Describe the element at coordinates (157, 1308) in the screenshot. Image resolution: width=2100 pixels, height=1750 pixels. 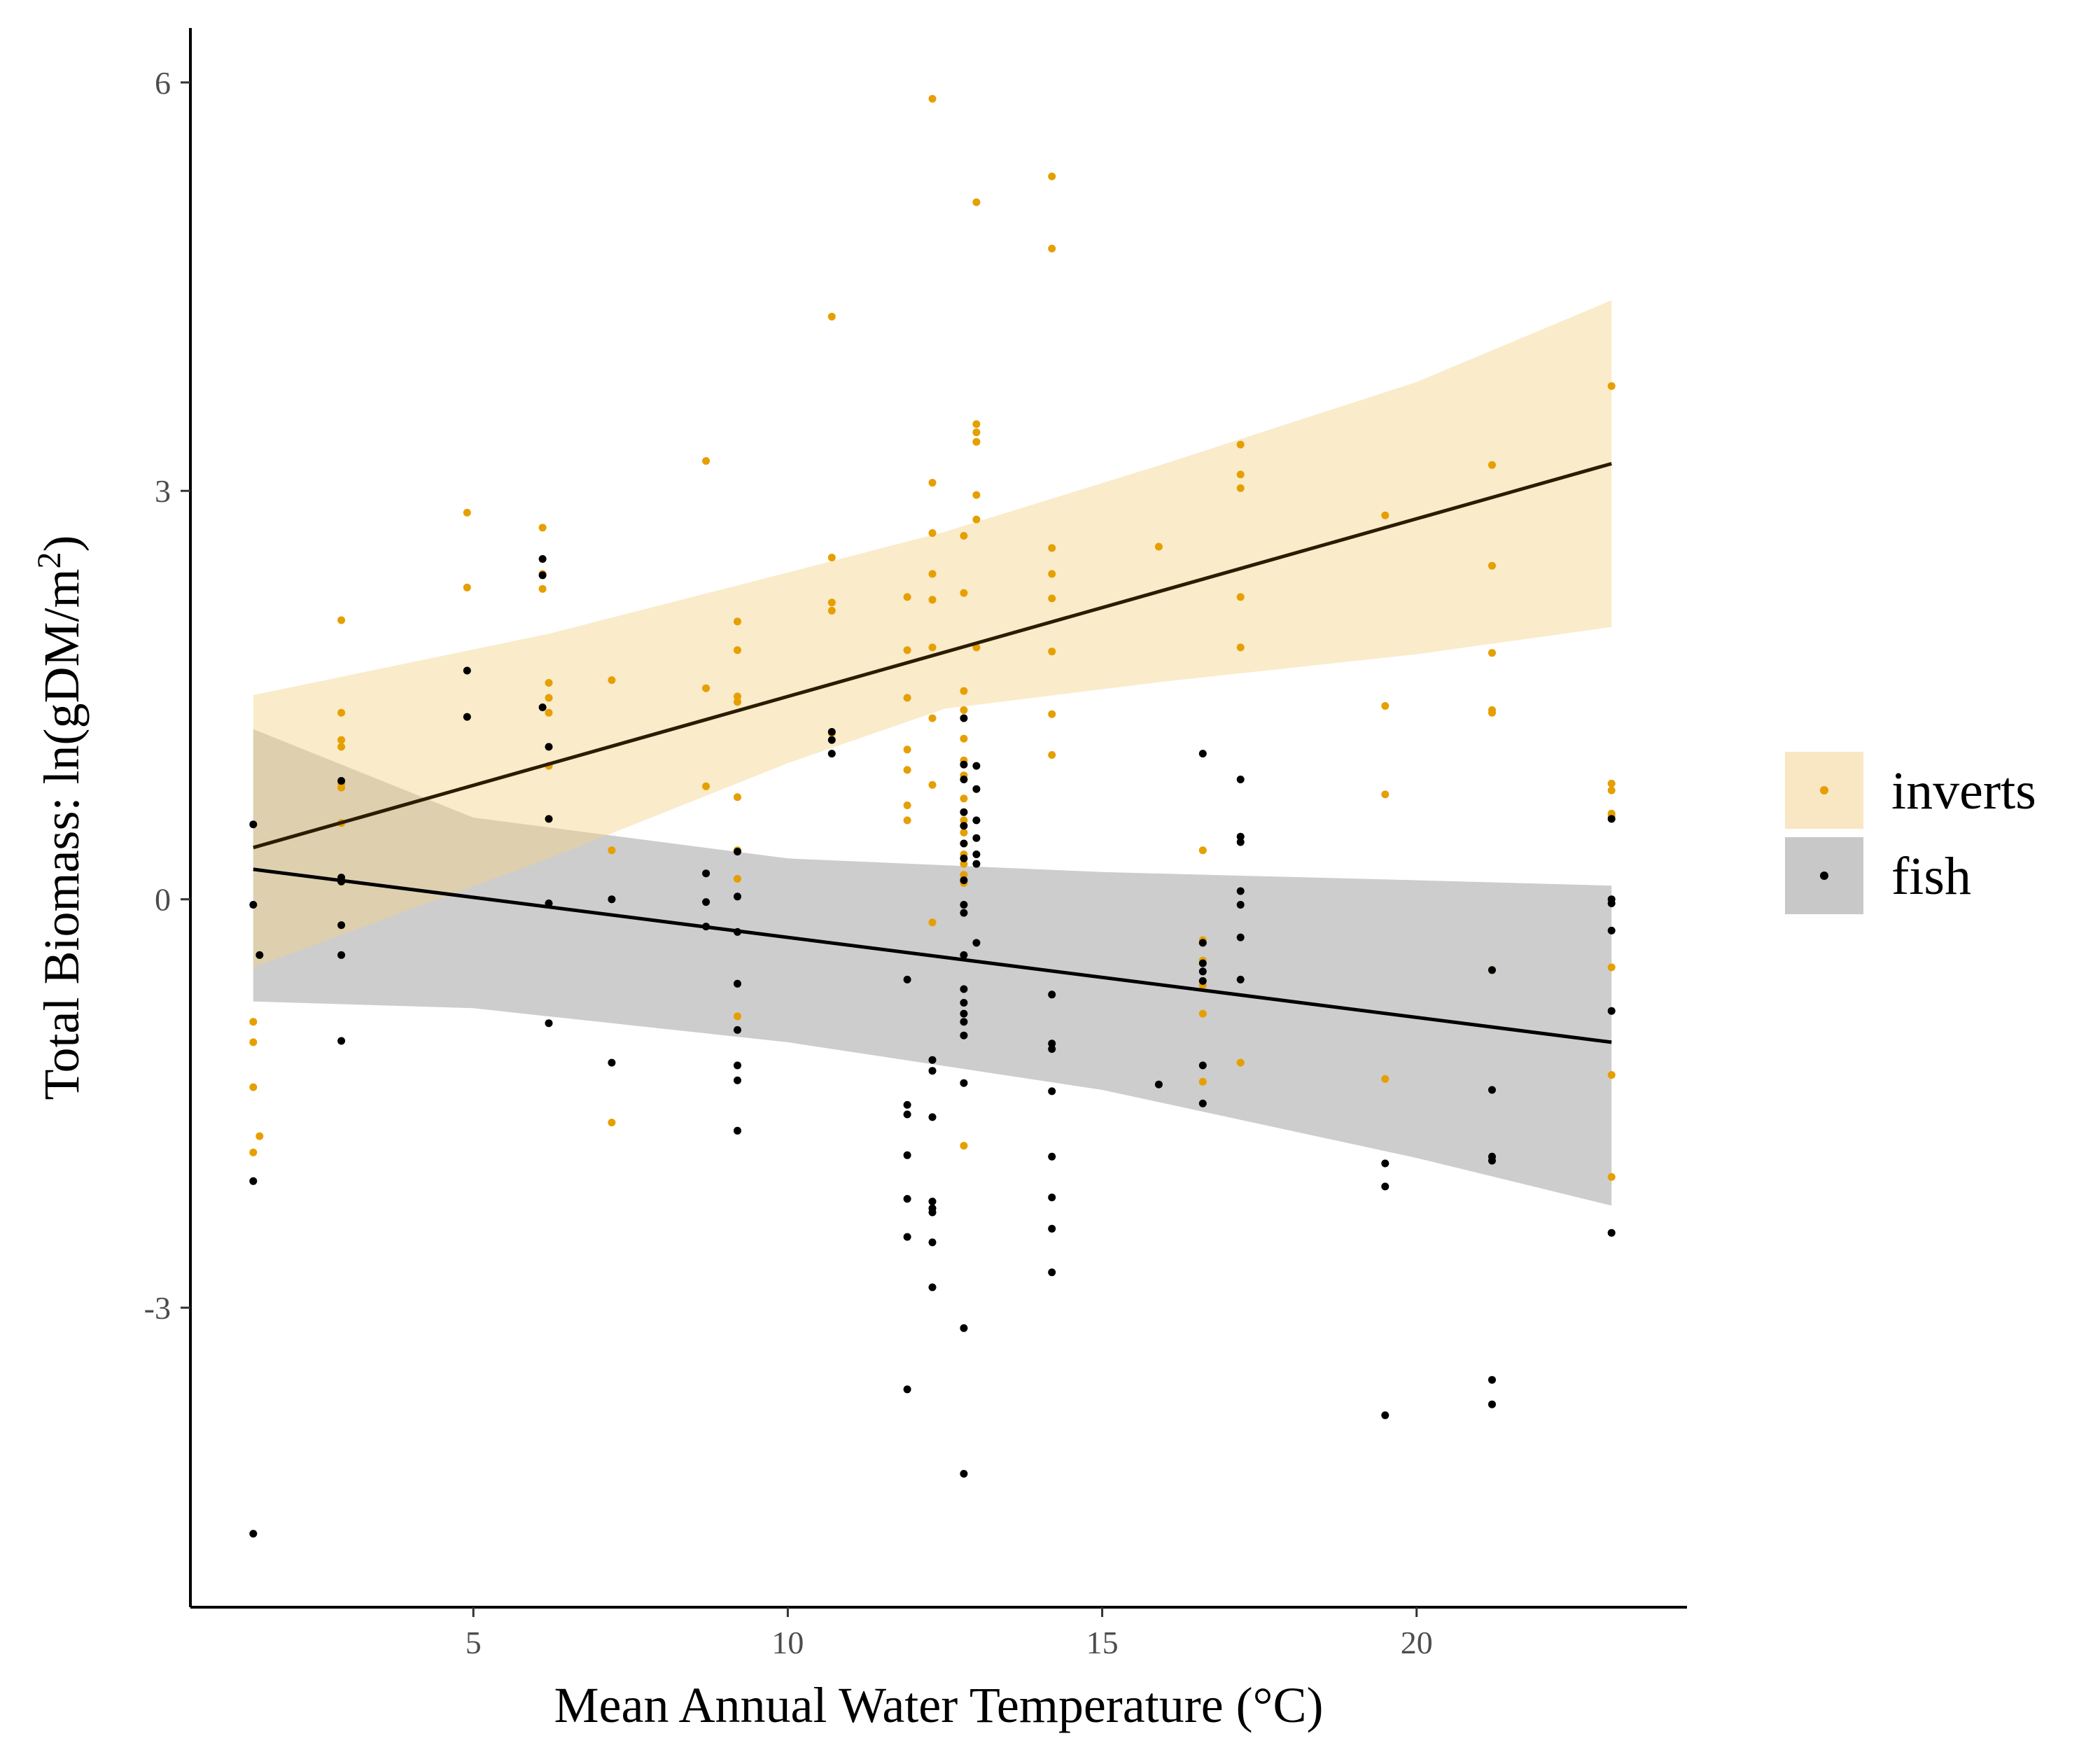
I see `y-tick-label: -3` at that location.